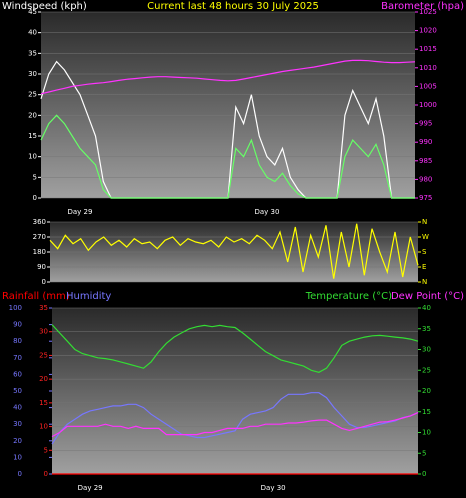 This screenshot has width=466, height=498. I want to click on chart-title: Current last 48 hours 30 July 2025, so click(233, 6).